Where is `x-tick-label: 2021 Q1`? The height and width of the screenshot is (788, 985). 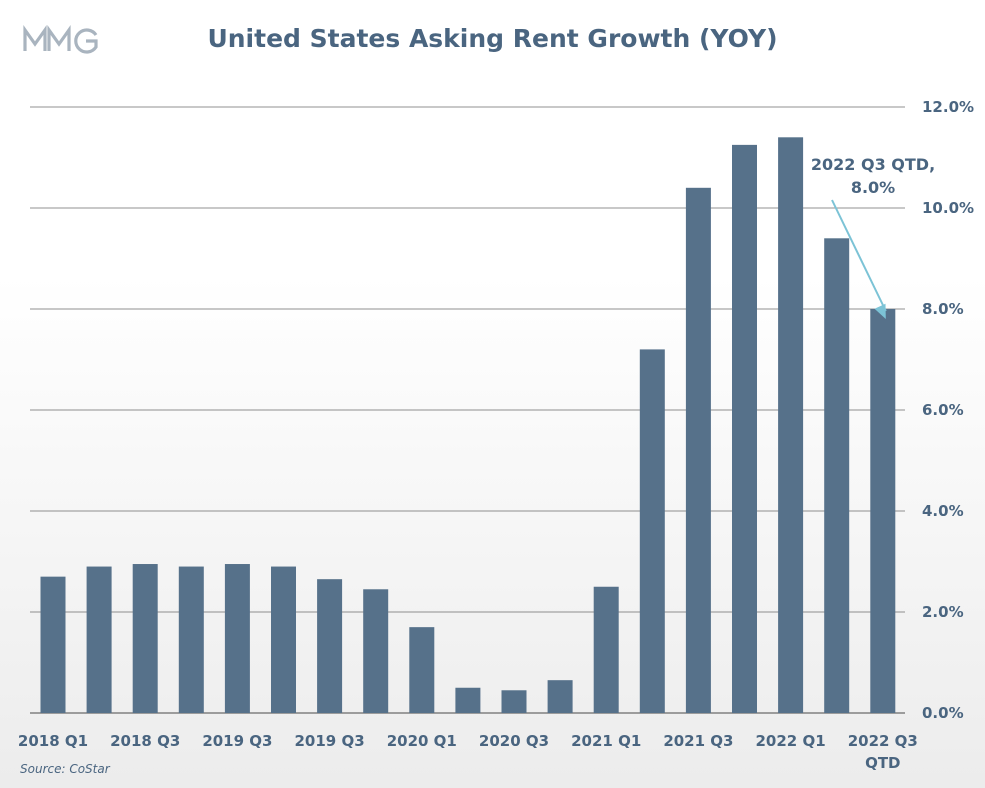
x-tick-label: 2021 Q1 is located at coordinates (606, 741).